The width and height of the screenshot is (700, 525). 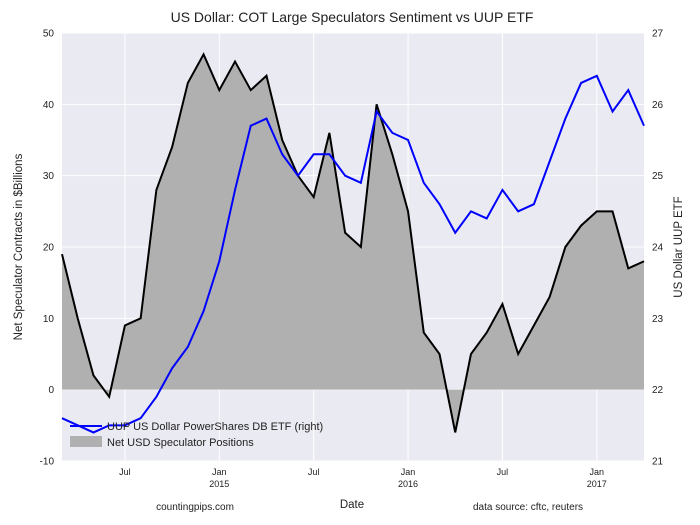 What do you see at coordinates (86, 441) in the screenshot?
I see `legend-swatch-net` at bounding box center [86, 441].